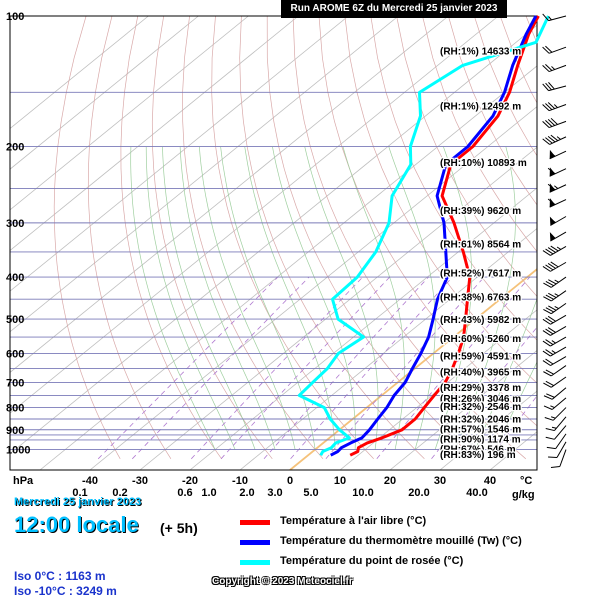  I want to click on rh-altitude-label: (RH:38%) 6763 m, so click(480, 298).